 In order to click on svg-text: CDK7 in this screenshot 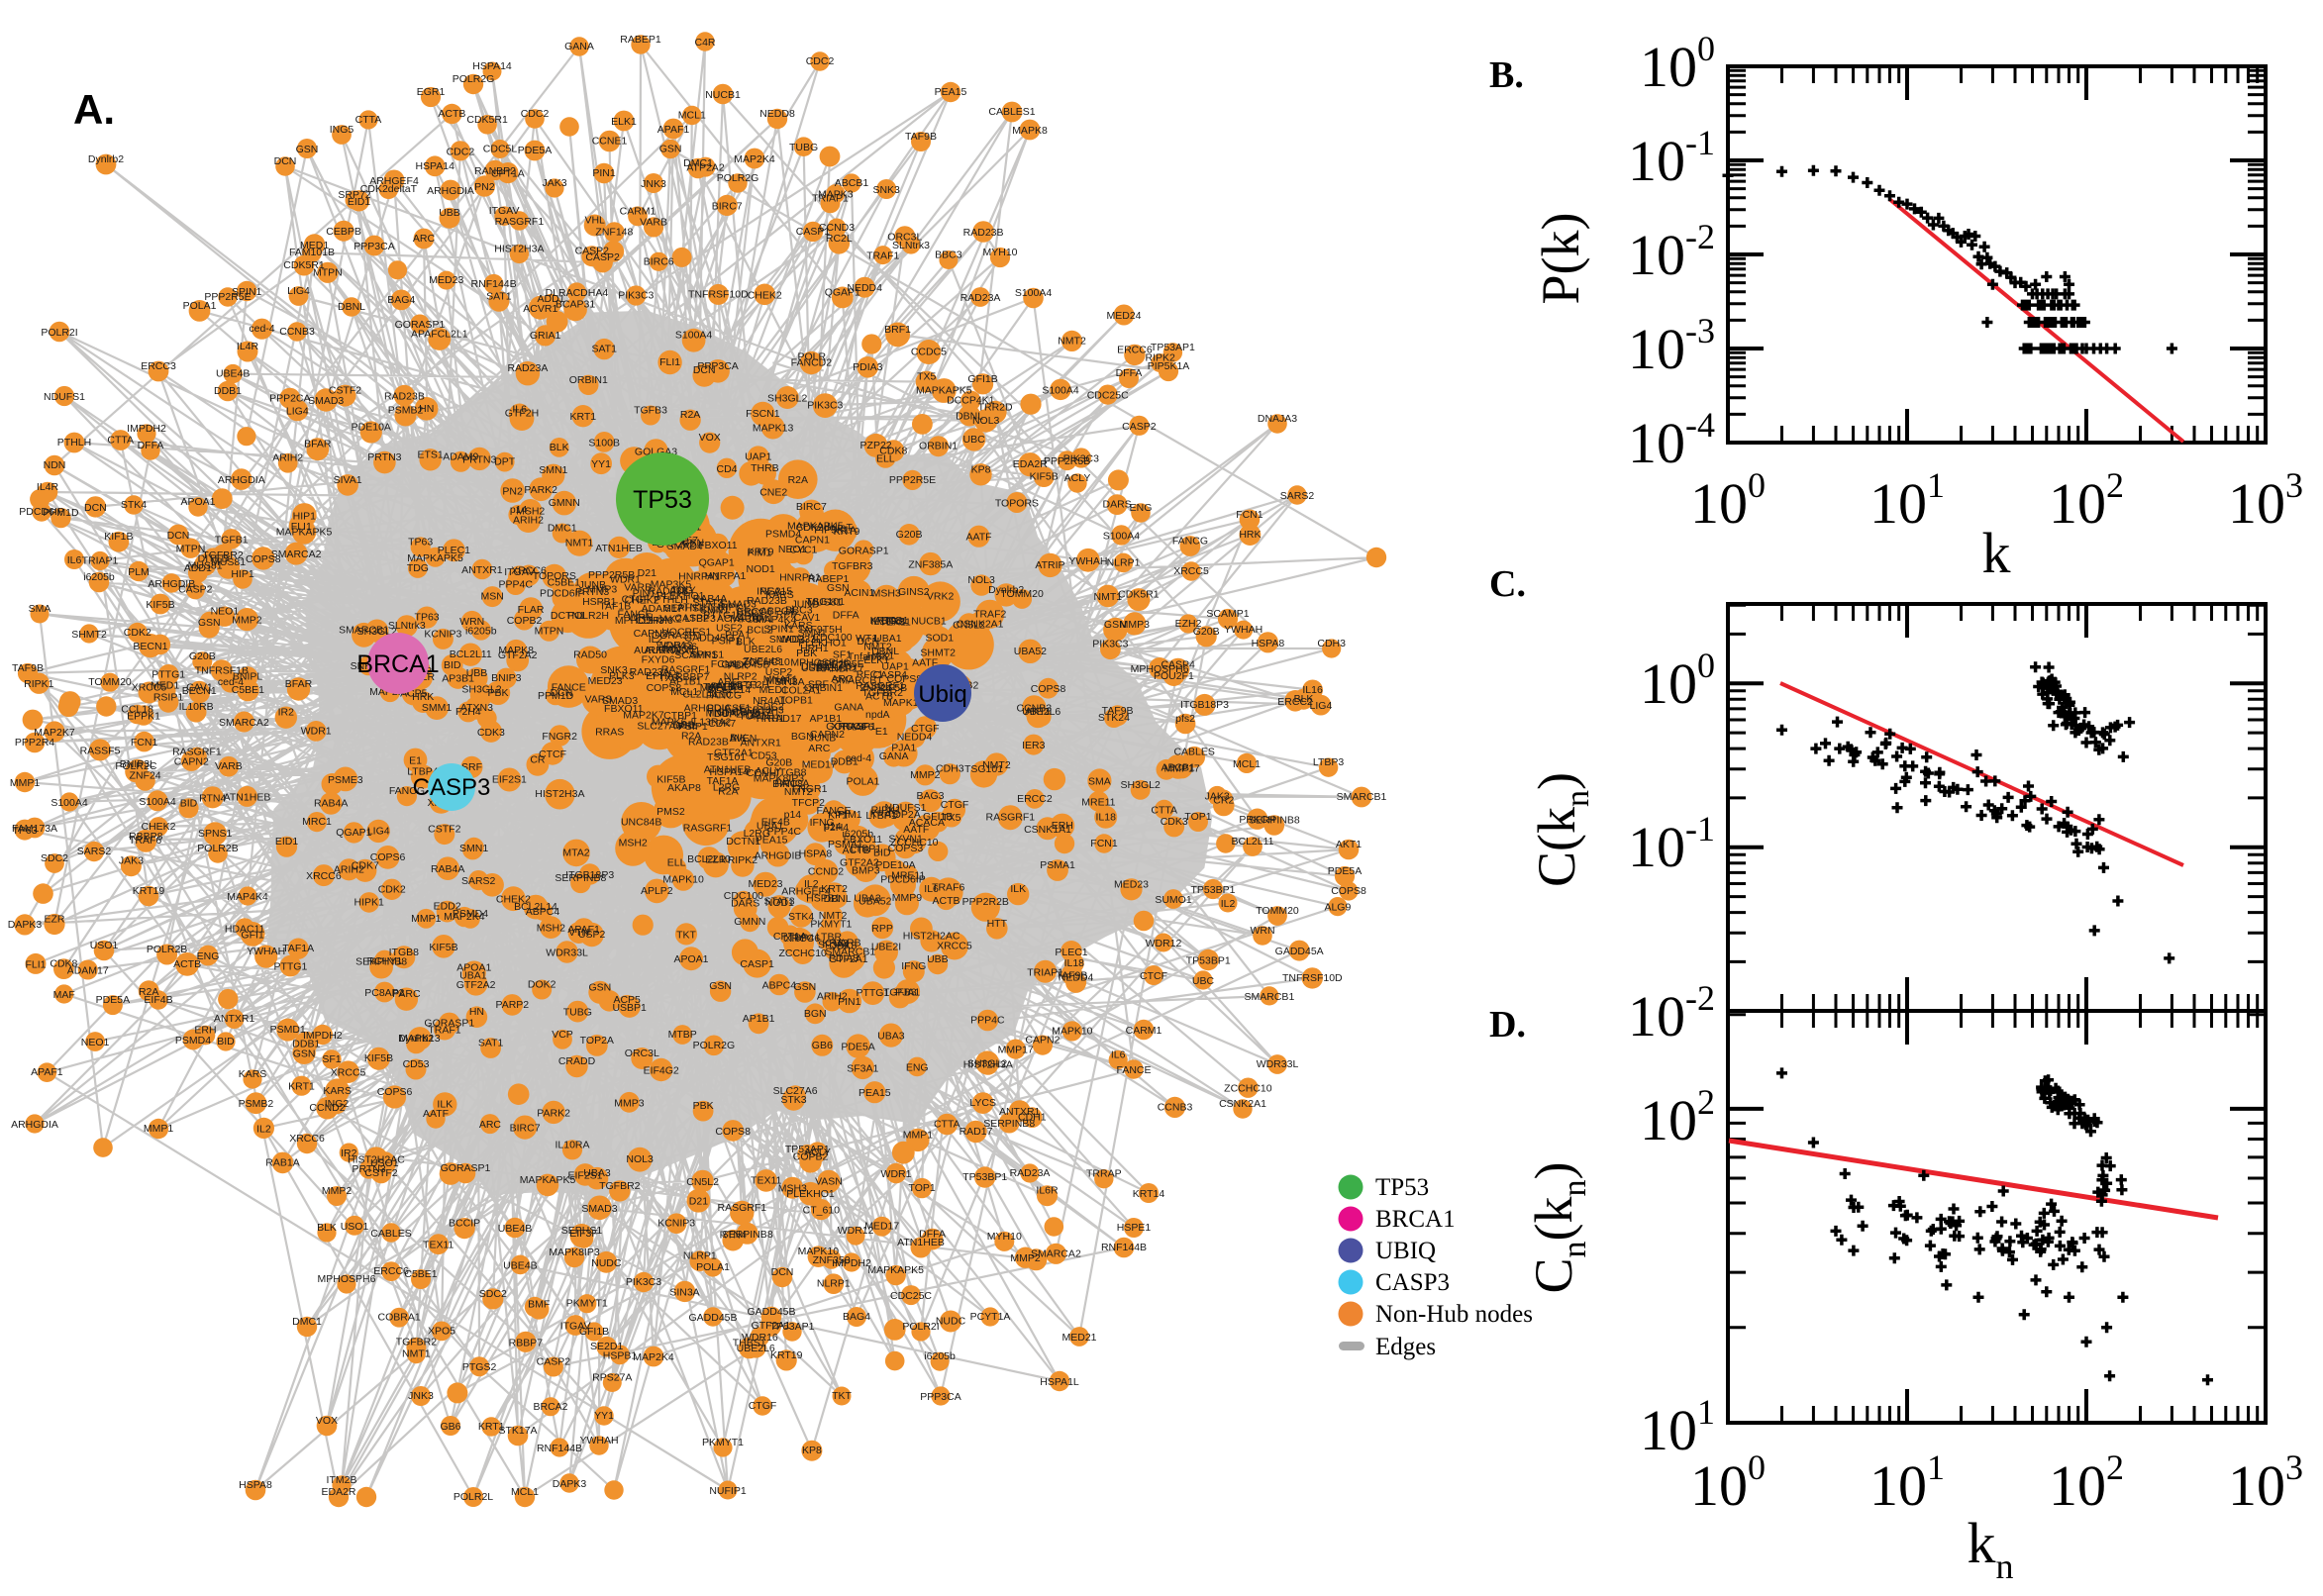, I will do `click(722, 724)`.